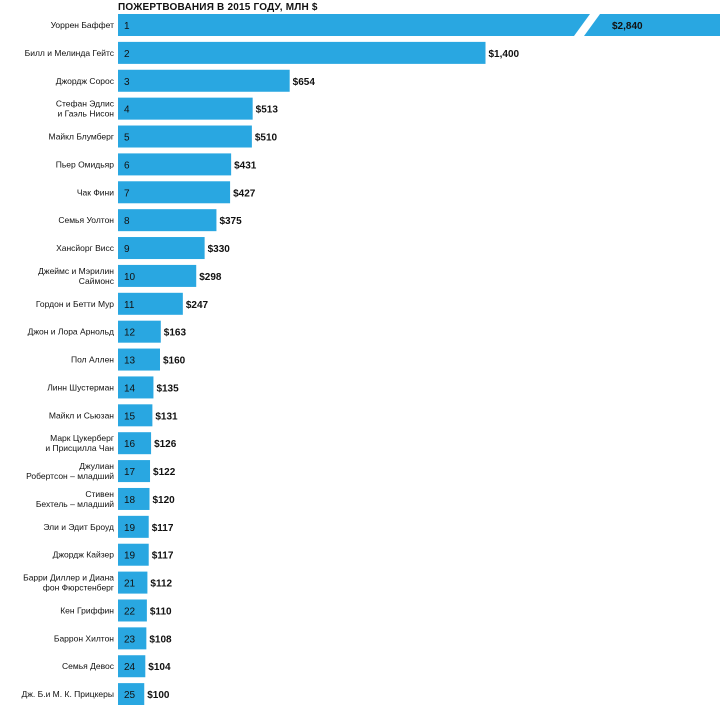 This screenshot has height=705, width=720. Describe the element at coordinates (304, 82) in the screenshot. I see `value-label: $654` at that location.